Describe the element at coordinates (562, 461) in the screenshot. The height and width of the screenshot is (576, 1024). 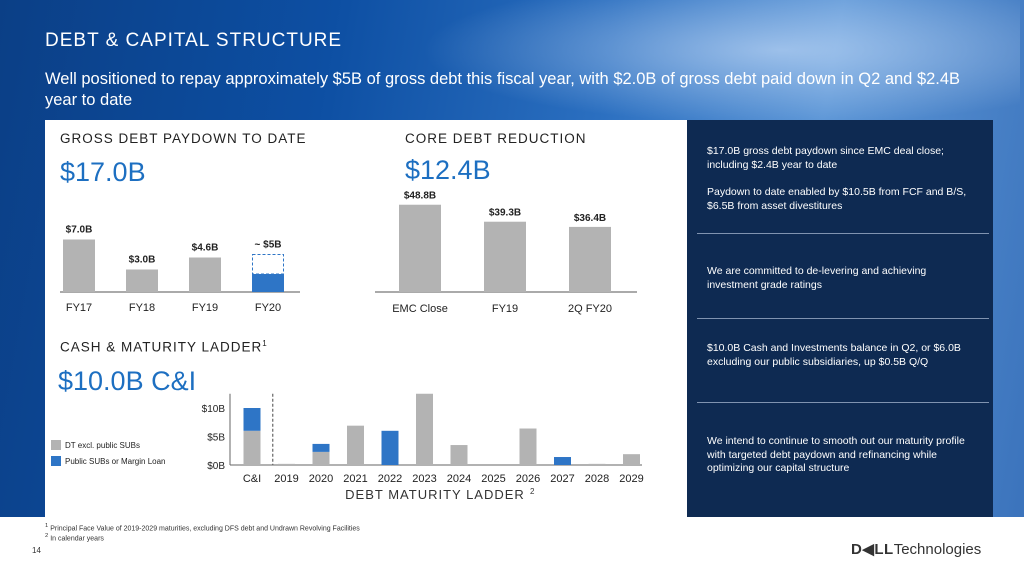
I see `bar-public-2027` at that location.